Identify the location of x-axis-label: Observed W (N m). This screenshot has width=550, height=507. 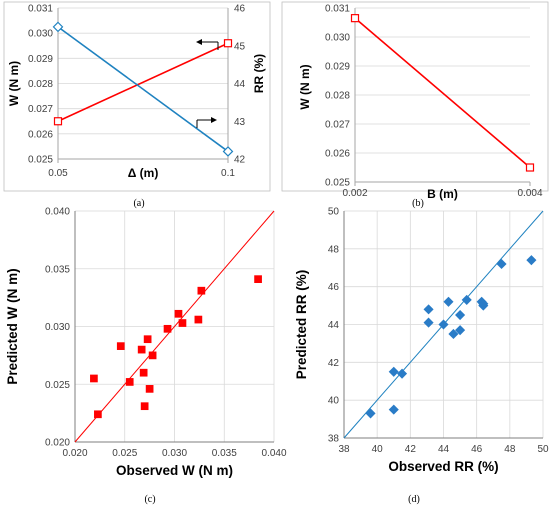
(174, 470).